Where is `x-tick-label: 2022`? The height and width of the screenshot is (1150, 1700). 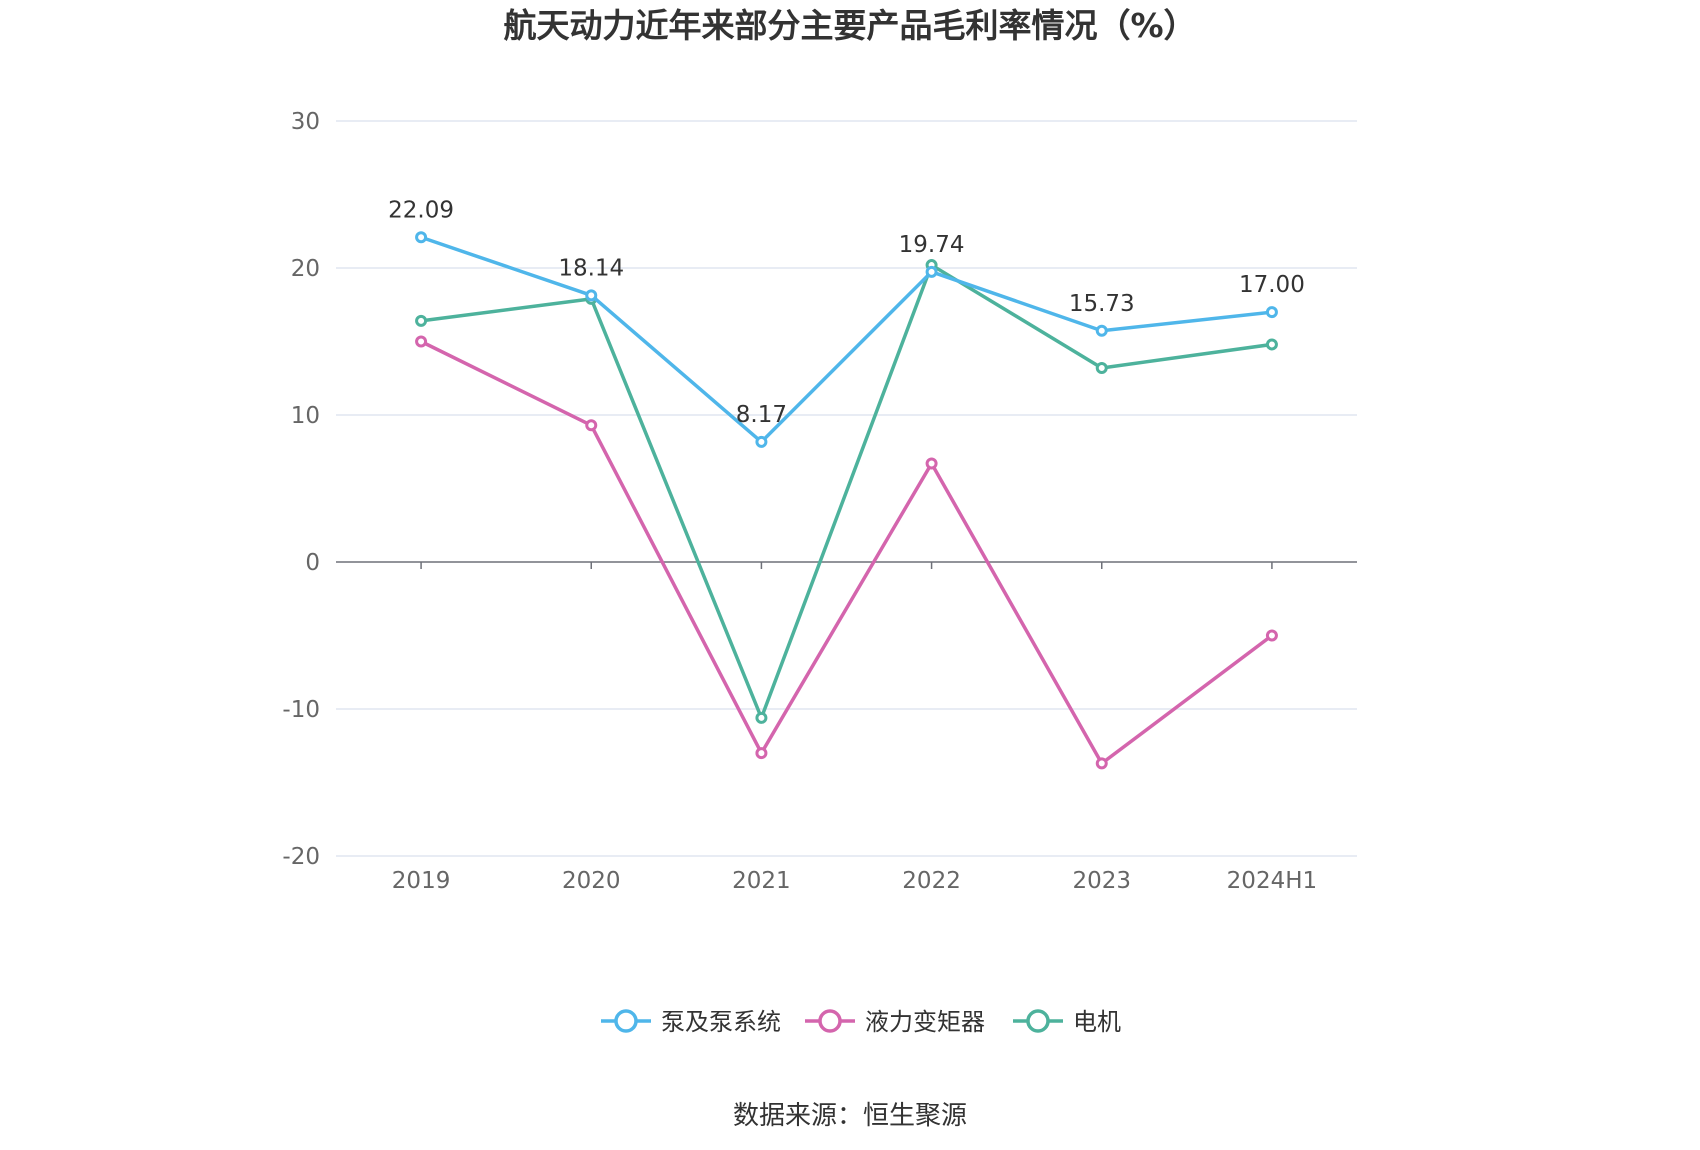
x-tick-label: 2022 is located at coordinates (931, 881).